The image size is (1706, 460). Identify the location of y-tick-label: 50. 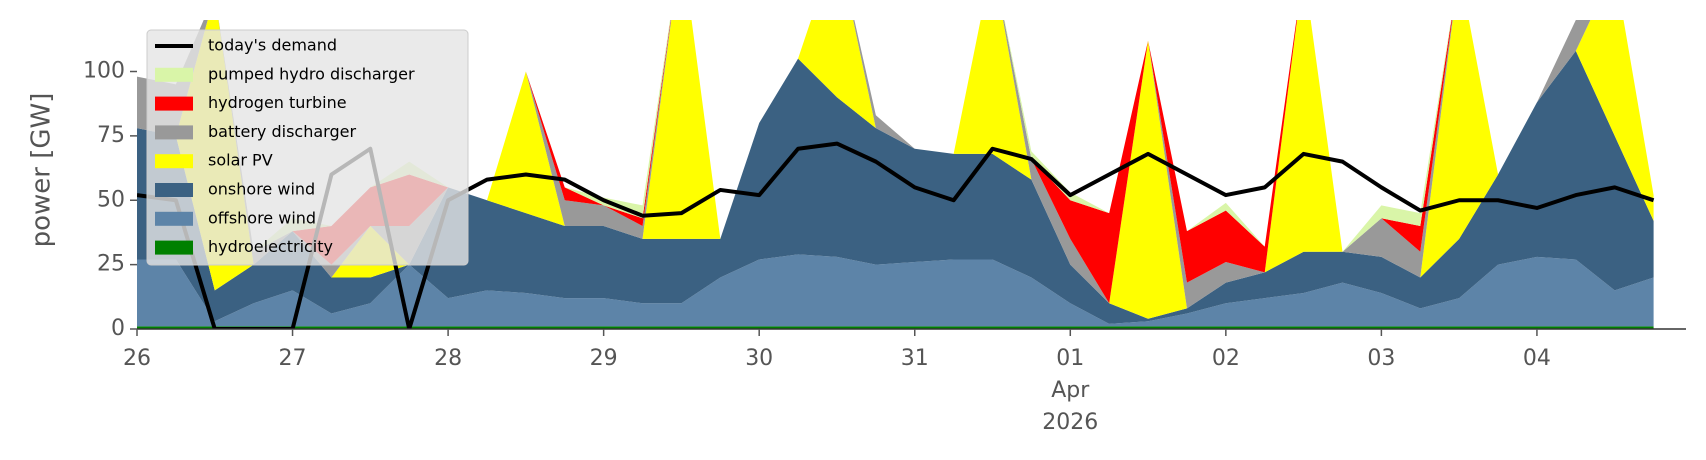
(111, 199).